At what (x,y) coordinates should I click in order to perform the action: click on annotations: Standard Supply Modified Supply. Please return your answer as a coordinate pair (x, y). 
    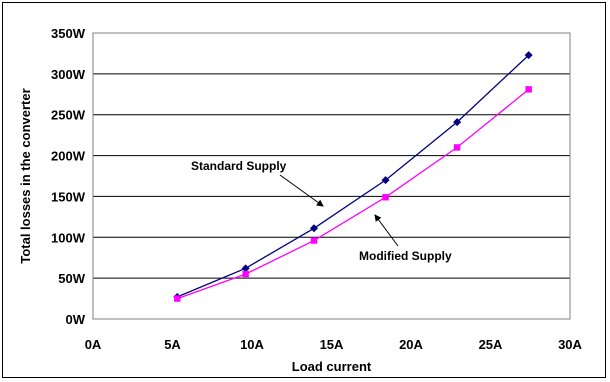
    Looking at the image, I should click on (321, 211).